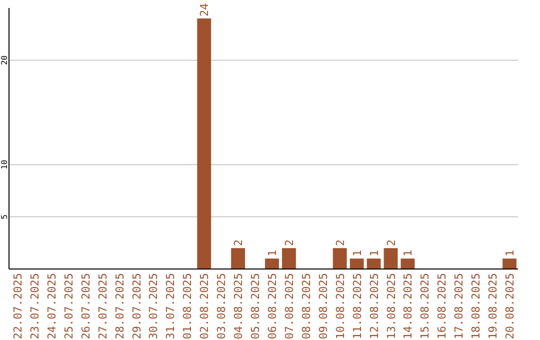  What do you see at coordinates (221, 306) in the screenshot?
I see `x-tick-label: 03.08.2025` at bounding box center [221, 306].